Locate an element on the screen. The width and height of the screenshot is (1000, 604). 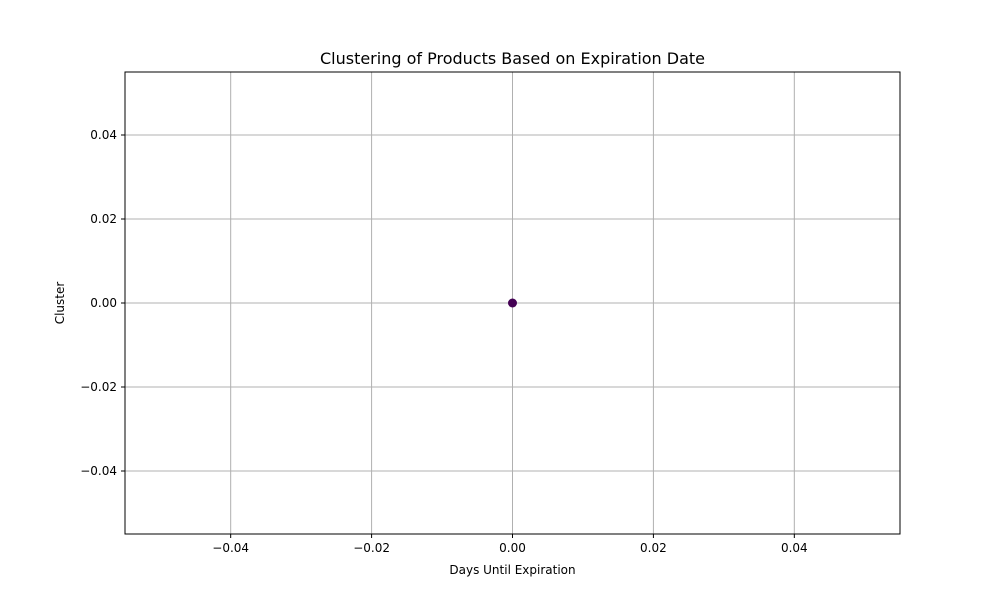
x-axis-label: Days Until Expiration is located at coordinates (512, 570).